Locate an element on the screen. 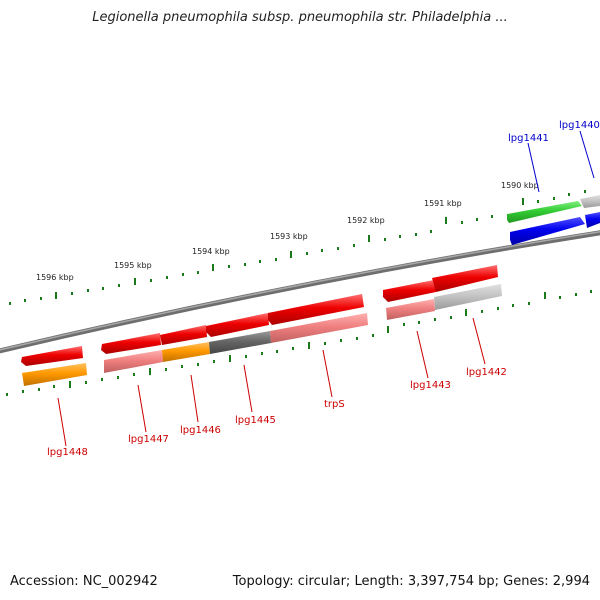 This screenshot has height=600, width=600. gene-lpg1441-cds is located at coordinates (592, 220).